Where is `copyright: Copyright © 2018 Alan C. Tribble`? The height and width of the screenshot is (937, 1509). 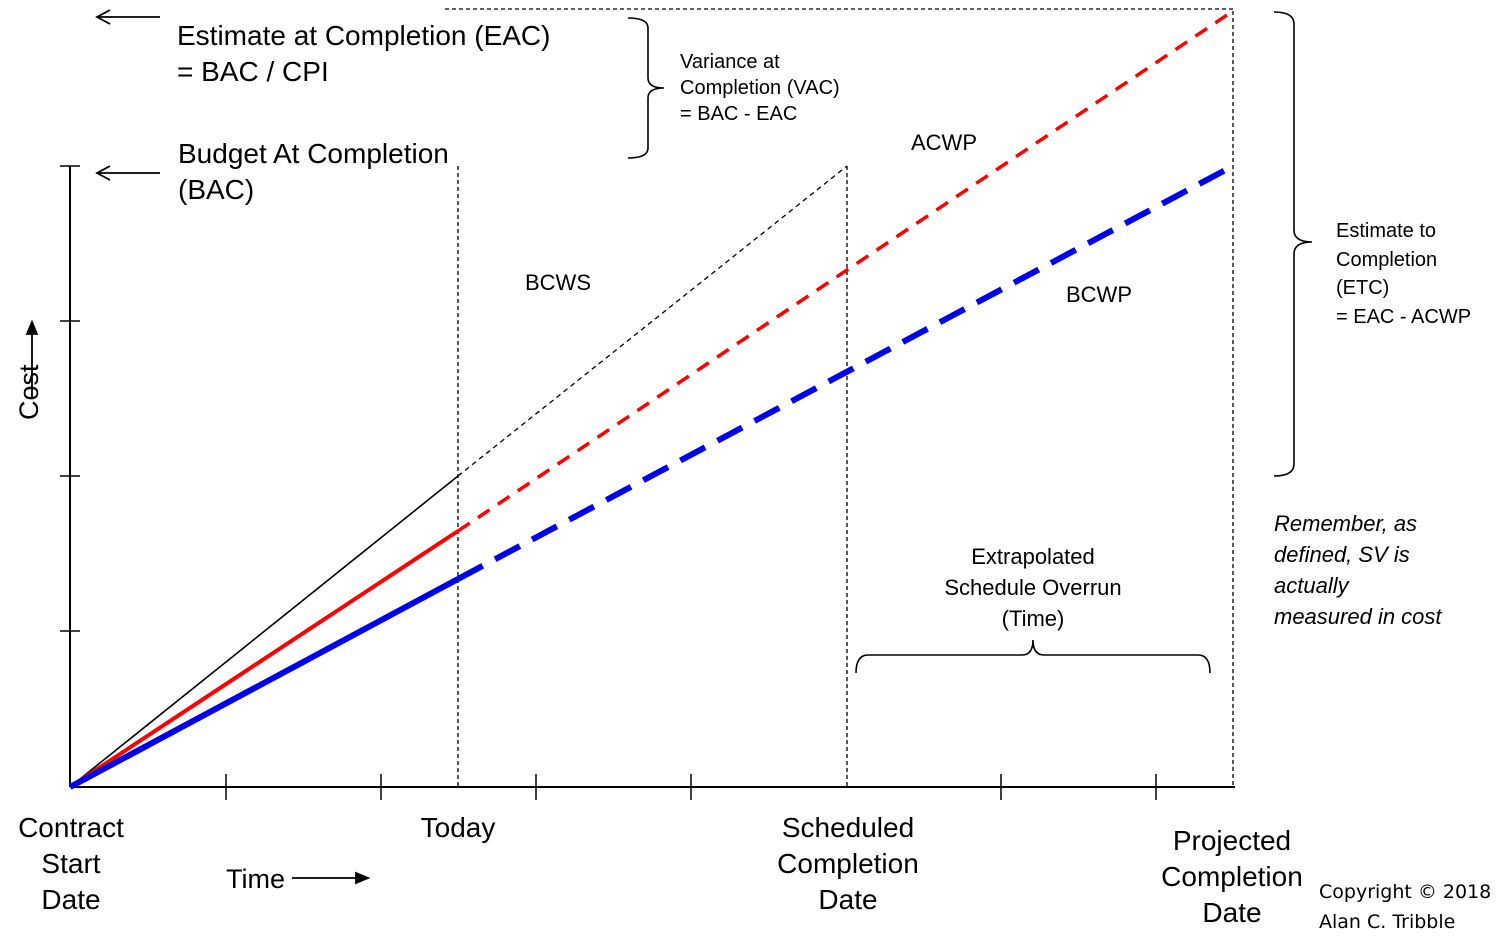 copyright: Copyright © 2018 Alan C. Tribble is located at coordinates (1405, 907).